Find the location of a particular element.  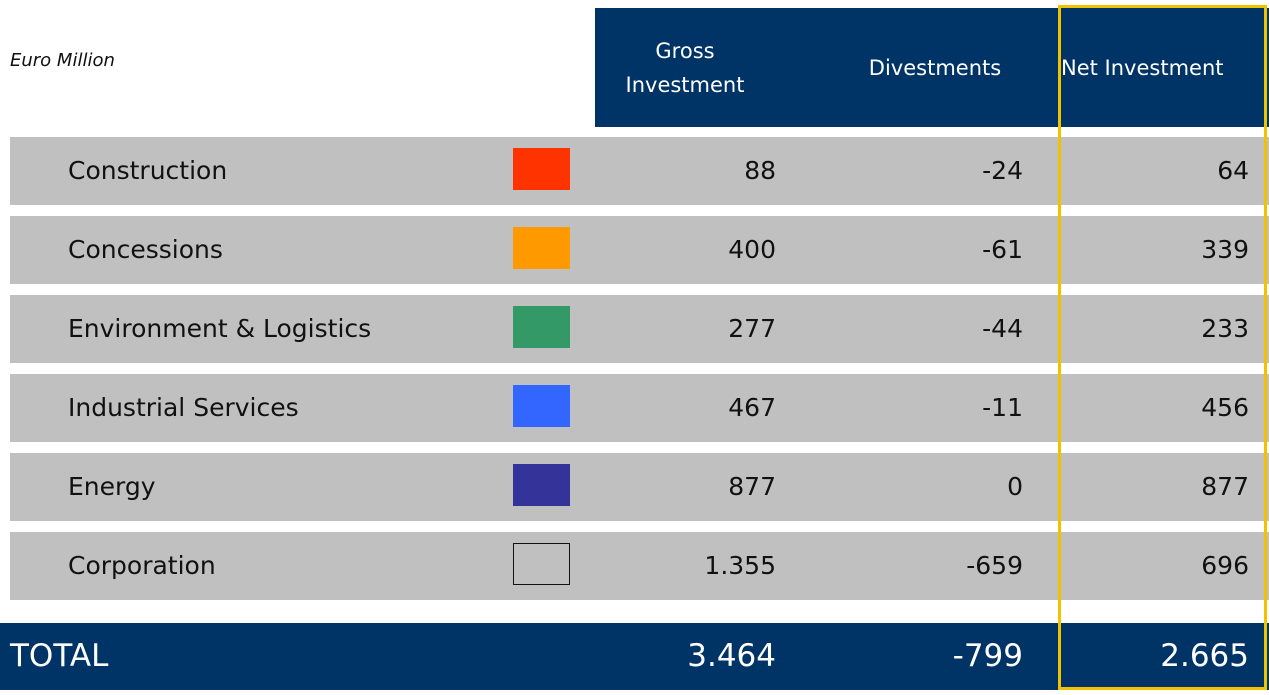

column-header: Net Investment is located at coordinates (1142, 67).